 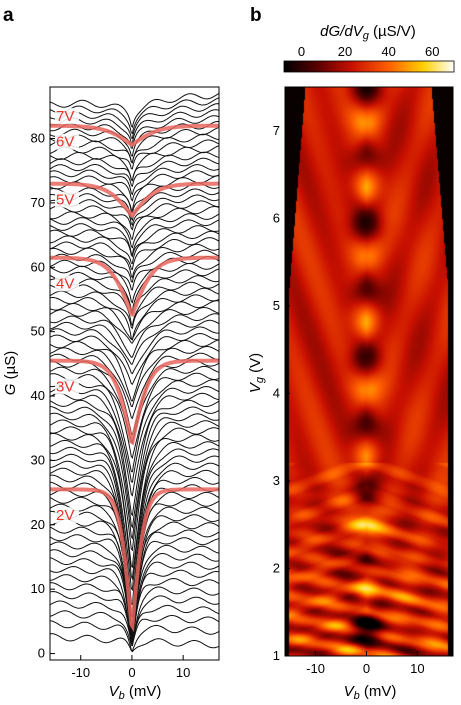 What do you see at coordinates (115, 691) in the screenshot?
I see `x-axis-label-a-main: V` at bounding box center [115, 691].